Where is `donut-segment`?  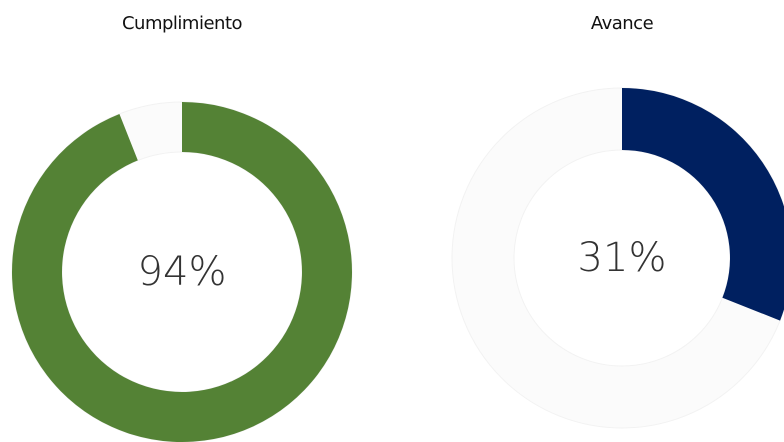 donut-segment is located at coordinates (703, 204).